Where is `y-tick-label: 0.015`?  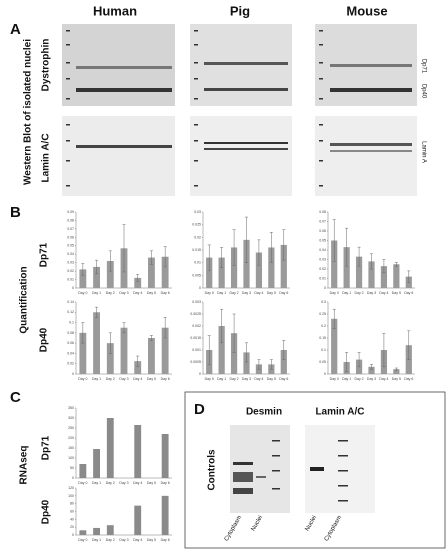
y-tick-label: 0.015 is located at coordinates (196, 250).